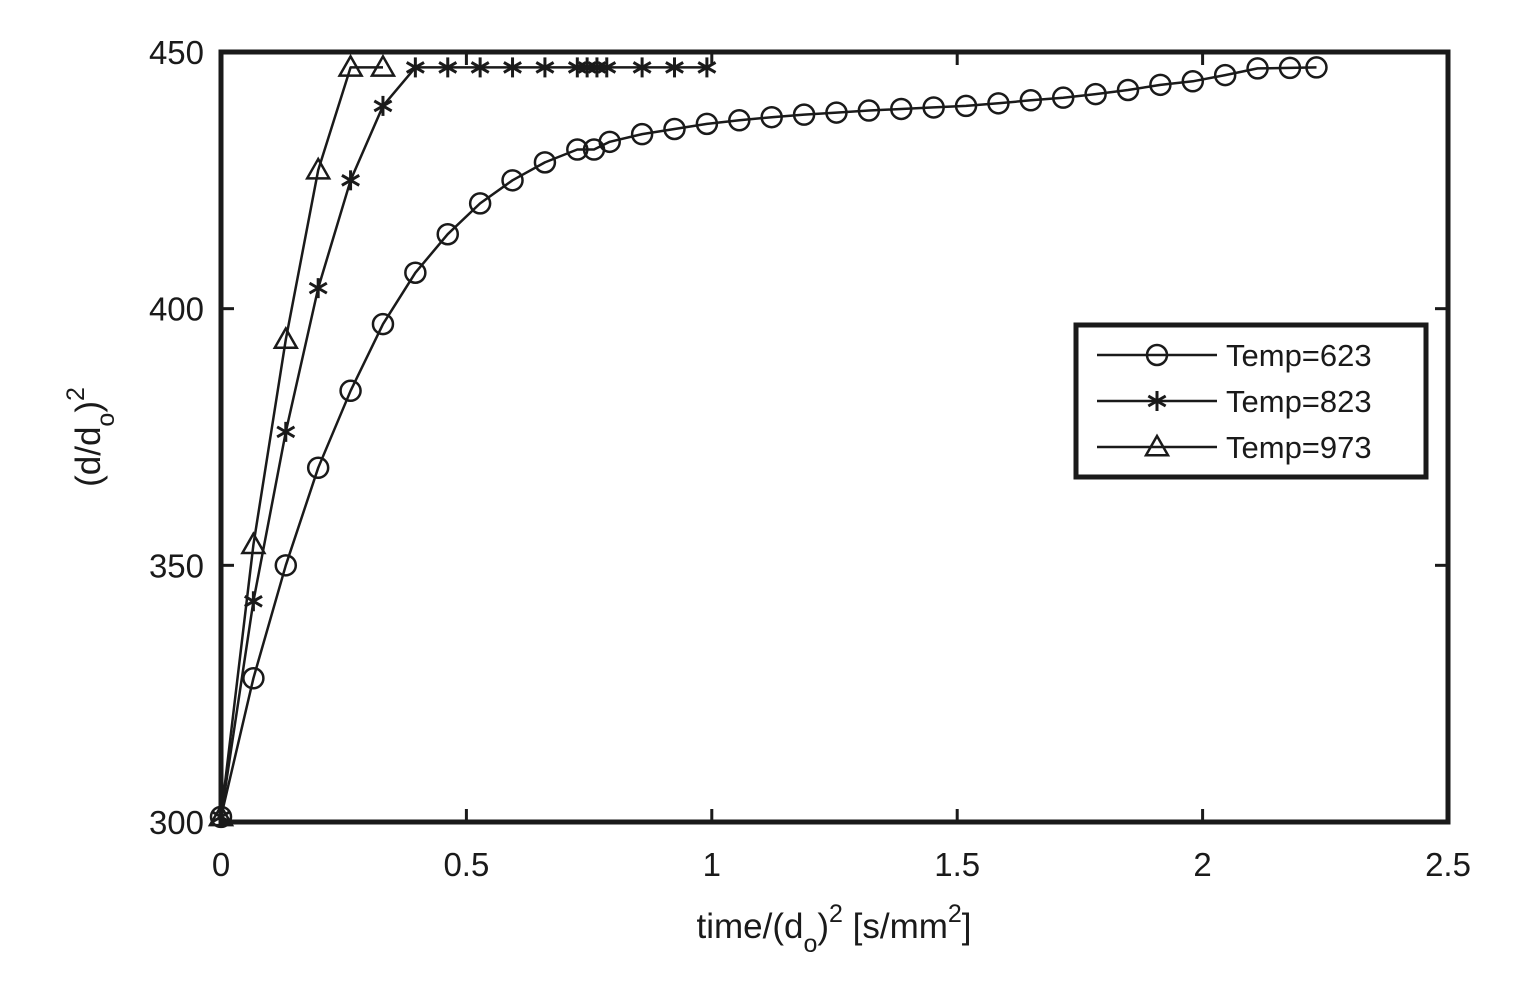 The width and height of the screenshot is (1514, 1006). I want to click on x-axis-label-sub: o, so click(810, 944).